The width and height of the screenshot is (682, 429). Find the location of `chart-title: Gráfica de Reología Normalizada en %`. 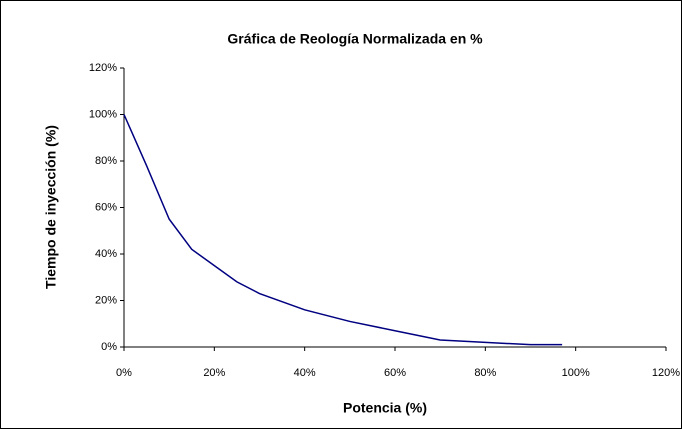

chart-title: Gráfica de Reología Normalizada en % is located at coordinates (355, 39).